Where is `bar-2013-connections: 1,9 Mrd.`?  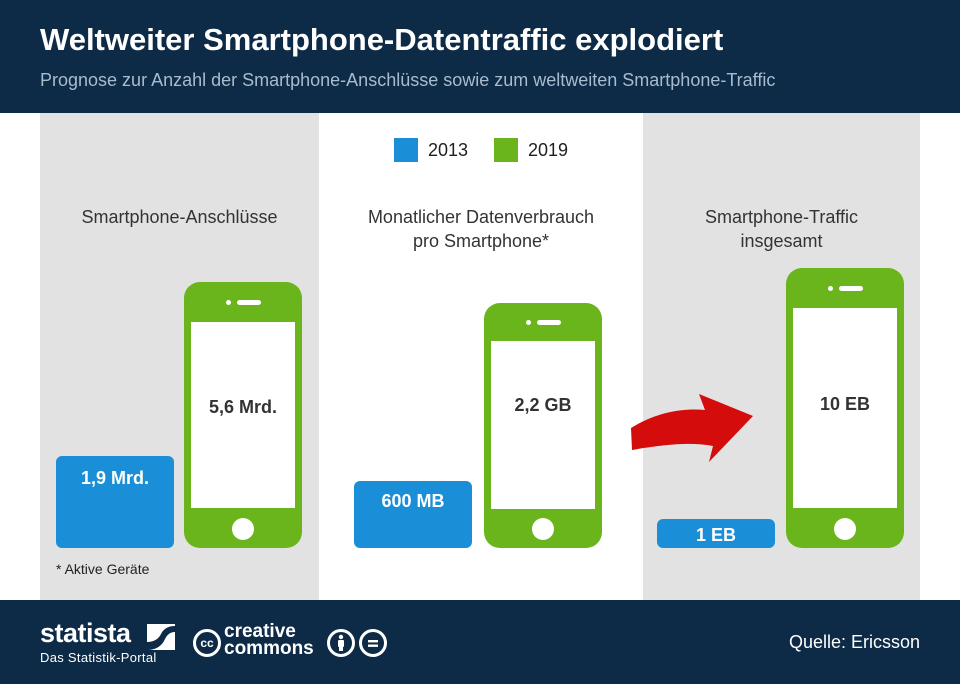 bar-2013-connections: 1,9 Mrd. is located at coordinates (115, 502).